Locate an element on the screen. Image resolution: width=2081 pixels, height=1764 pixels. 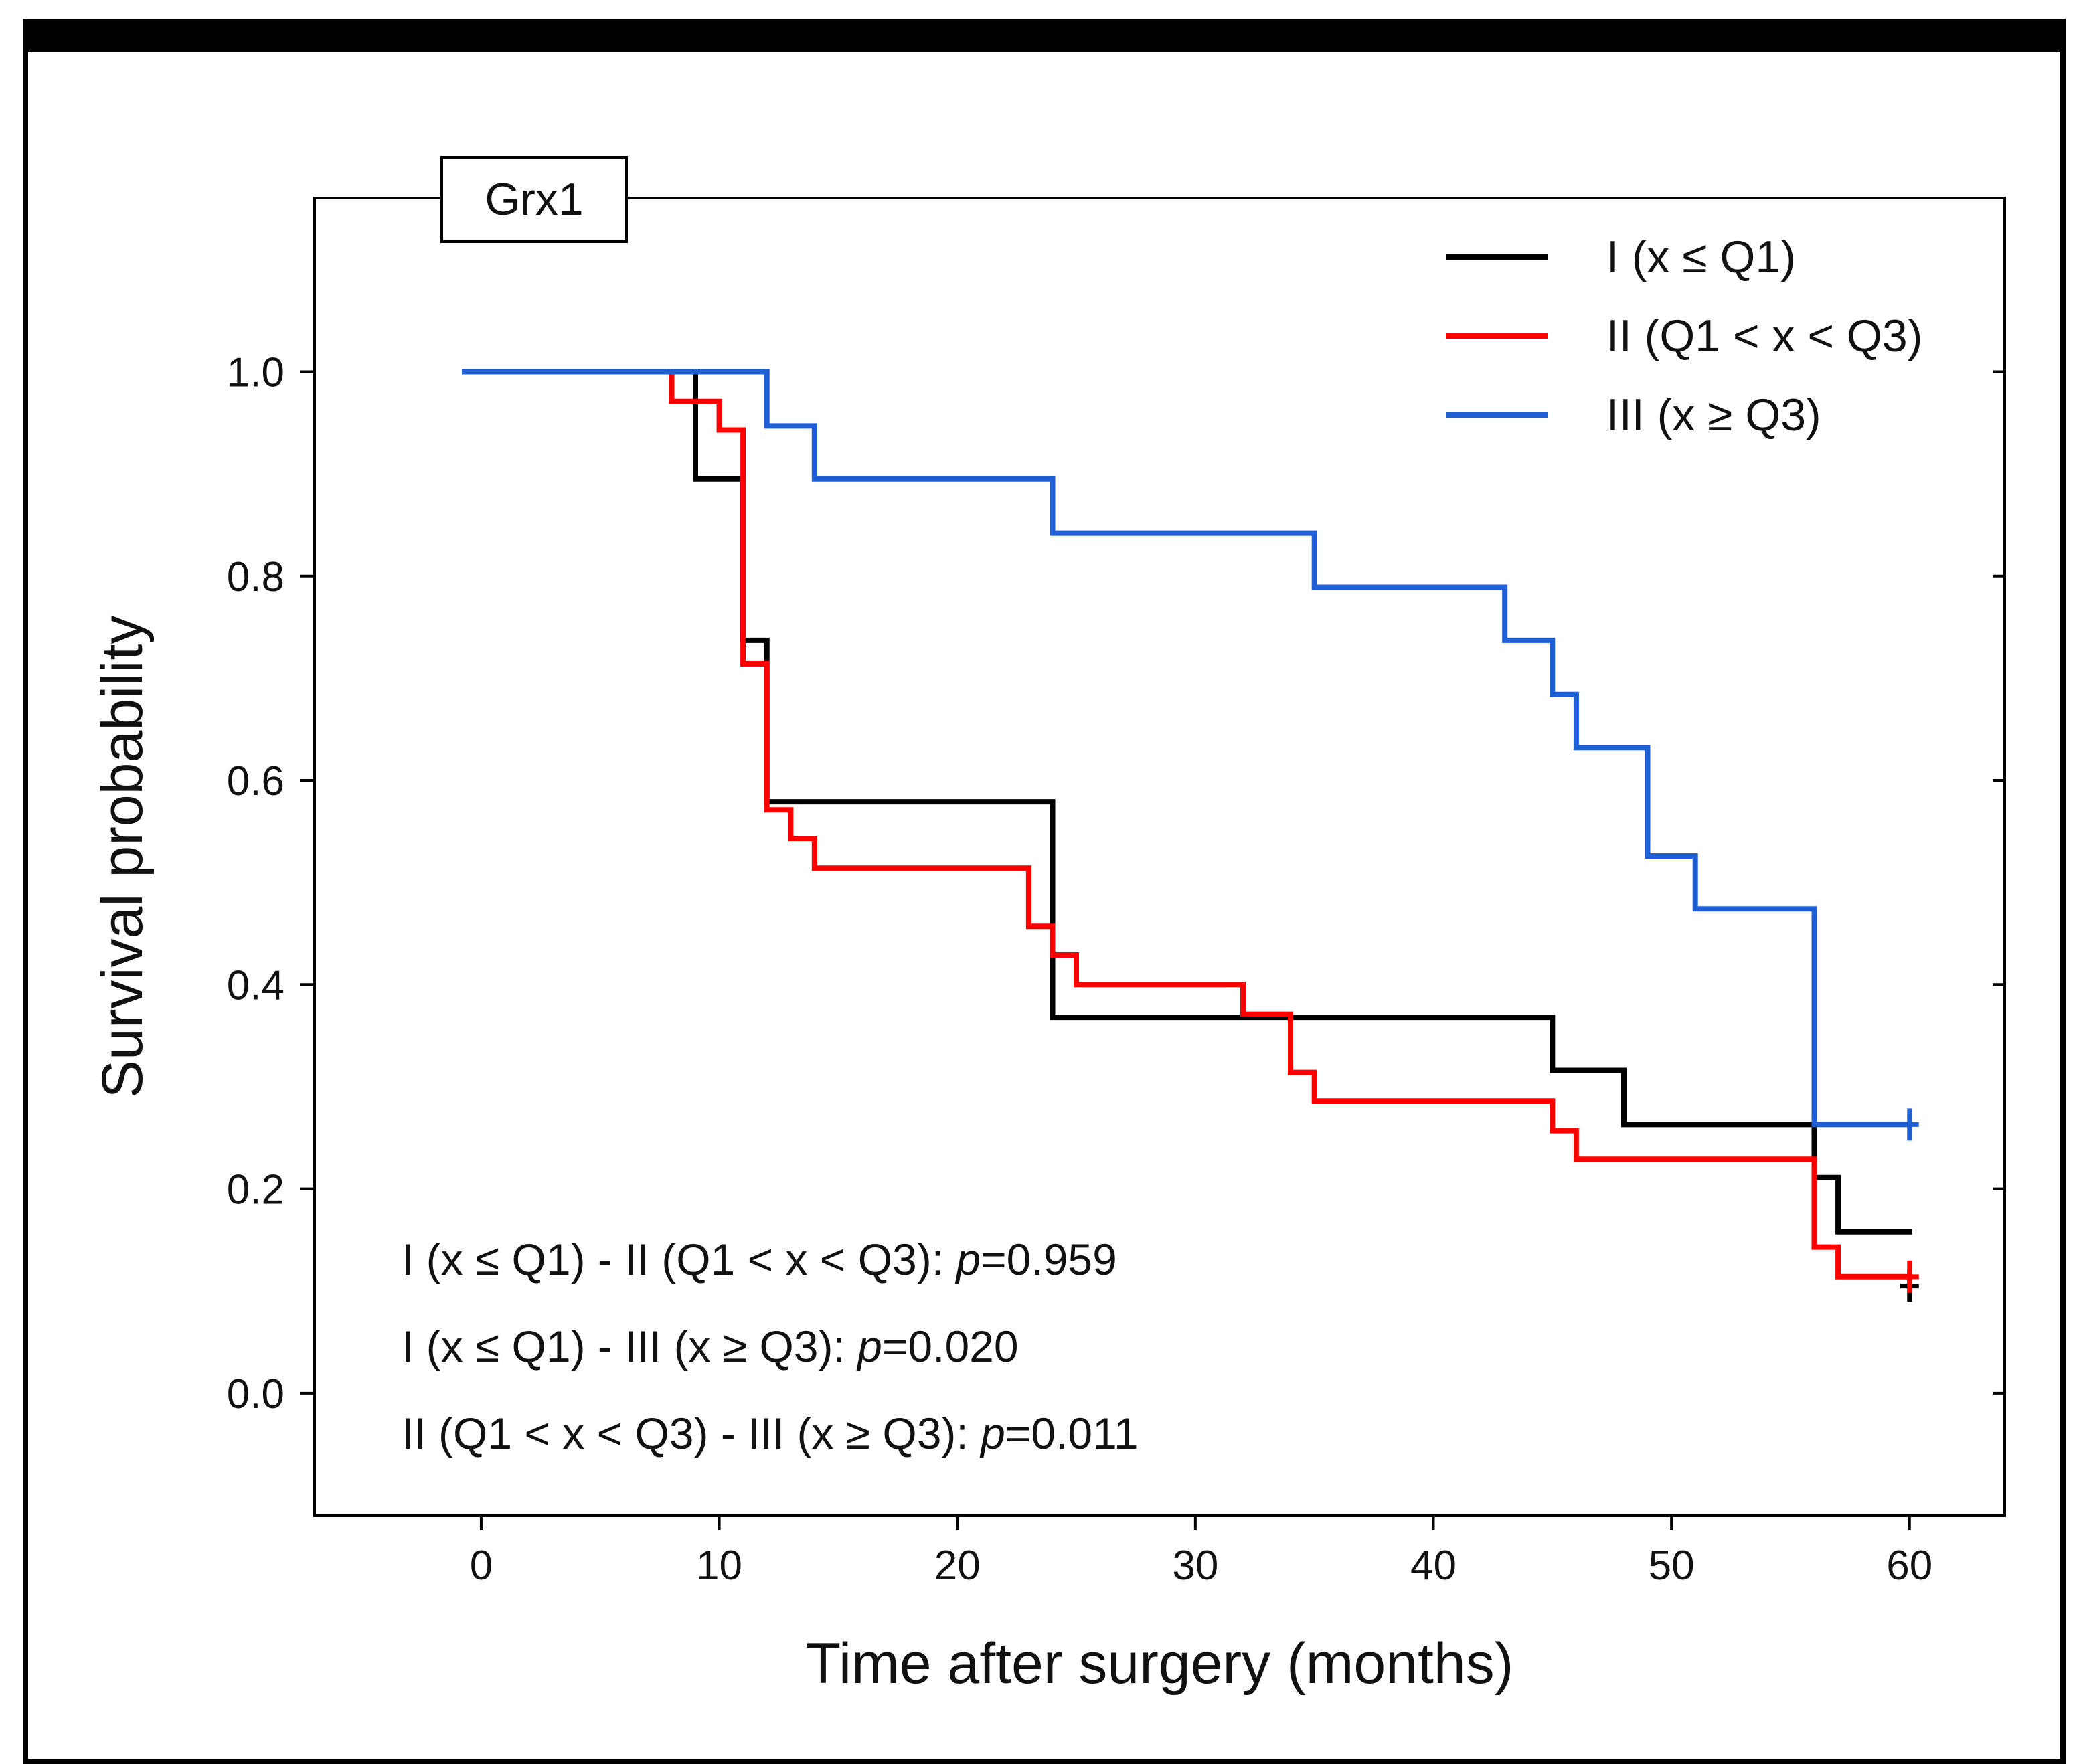
legend-label: I (x ≤ Q1) is located at coordinates (1701, 257).